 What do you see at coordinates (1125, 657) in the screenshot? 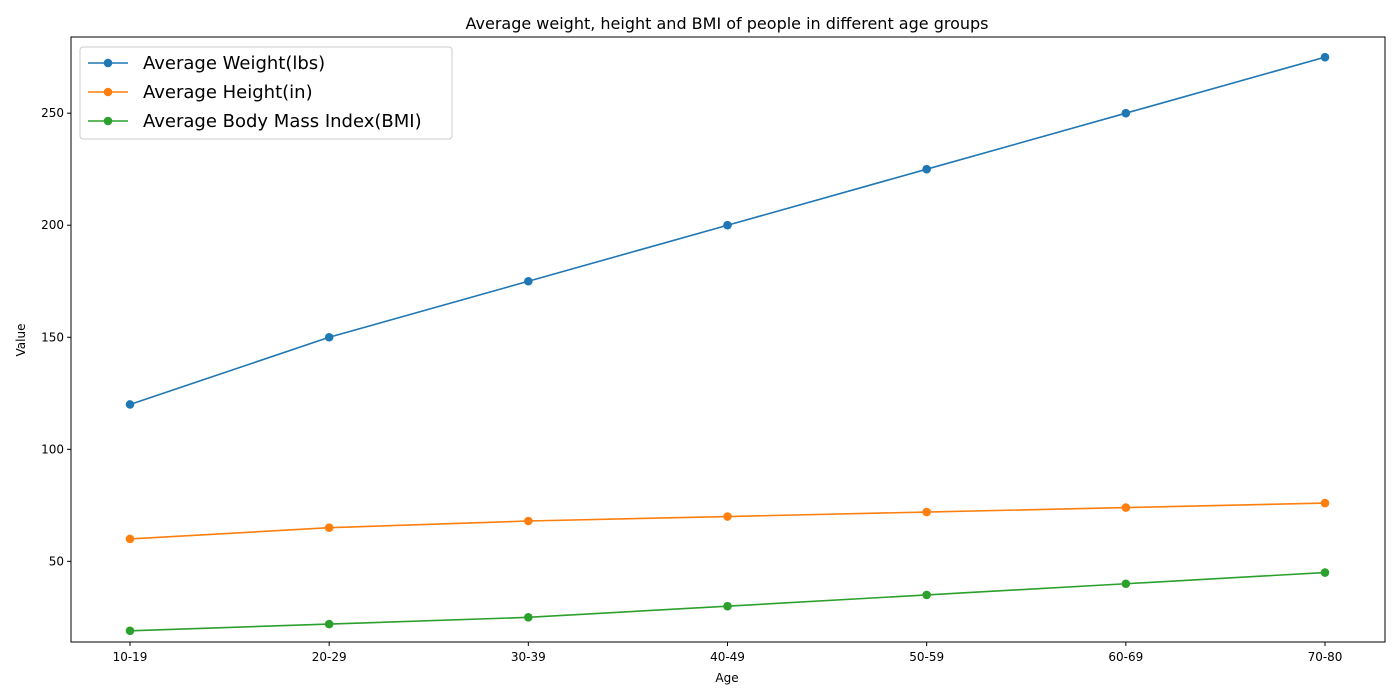
I see `x-tick-label: 60-69` at bounding box center [1125, 657].